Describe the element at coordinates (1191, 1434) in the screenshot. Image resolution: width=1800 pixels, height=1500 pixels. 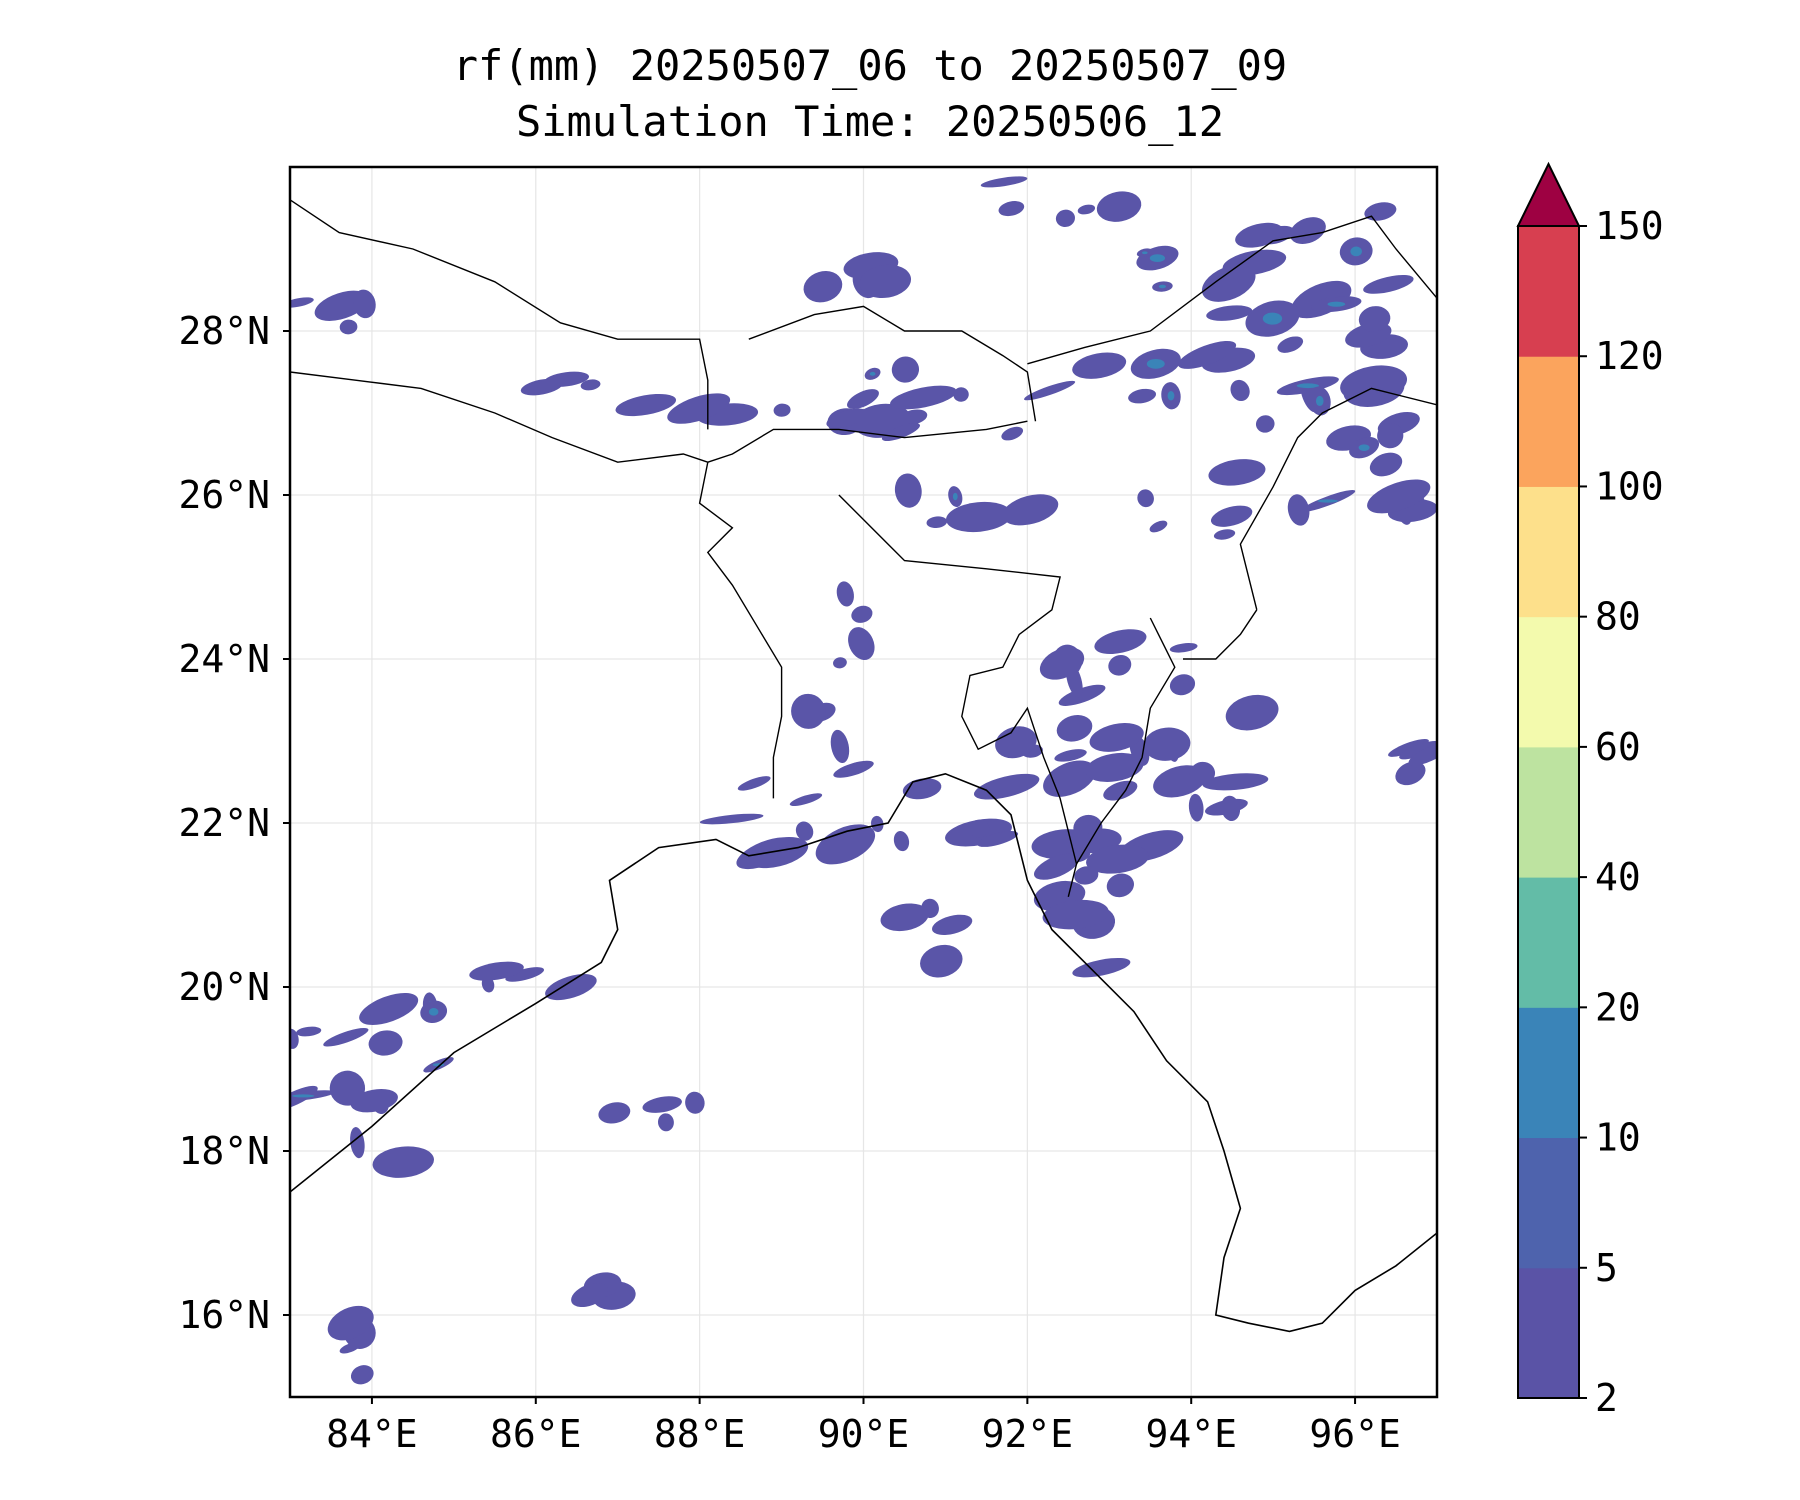
I see `x-tick-label: 94°E` at that location.